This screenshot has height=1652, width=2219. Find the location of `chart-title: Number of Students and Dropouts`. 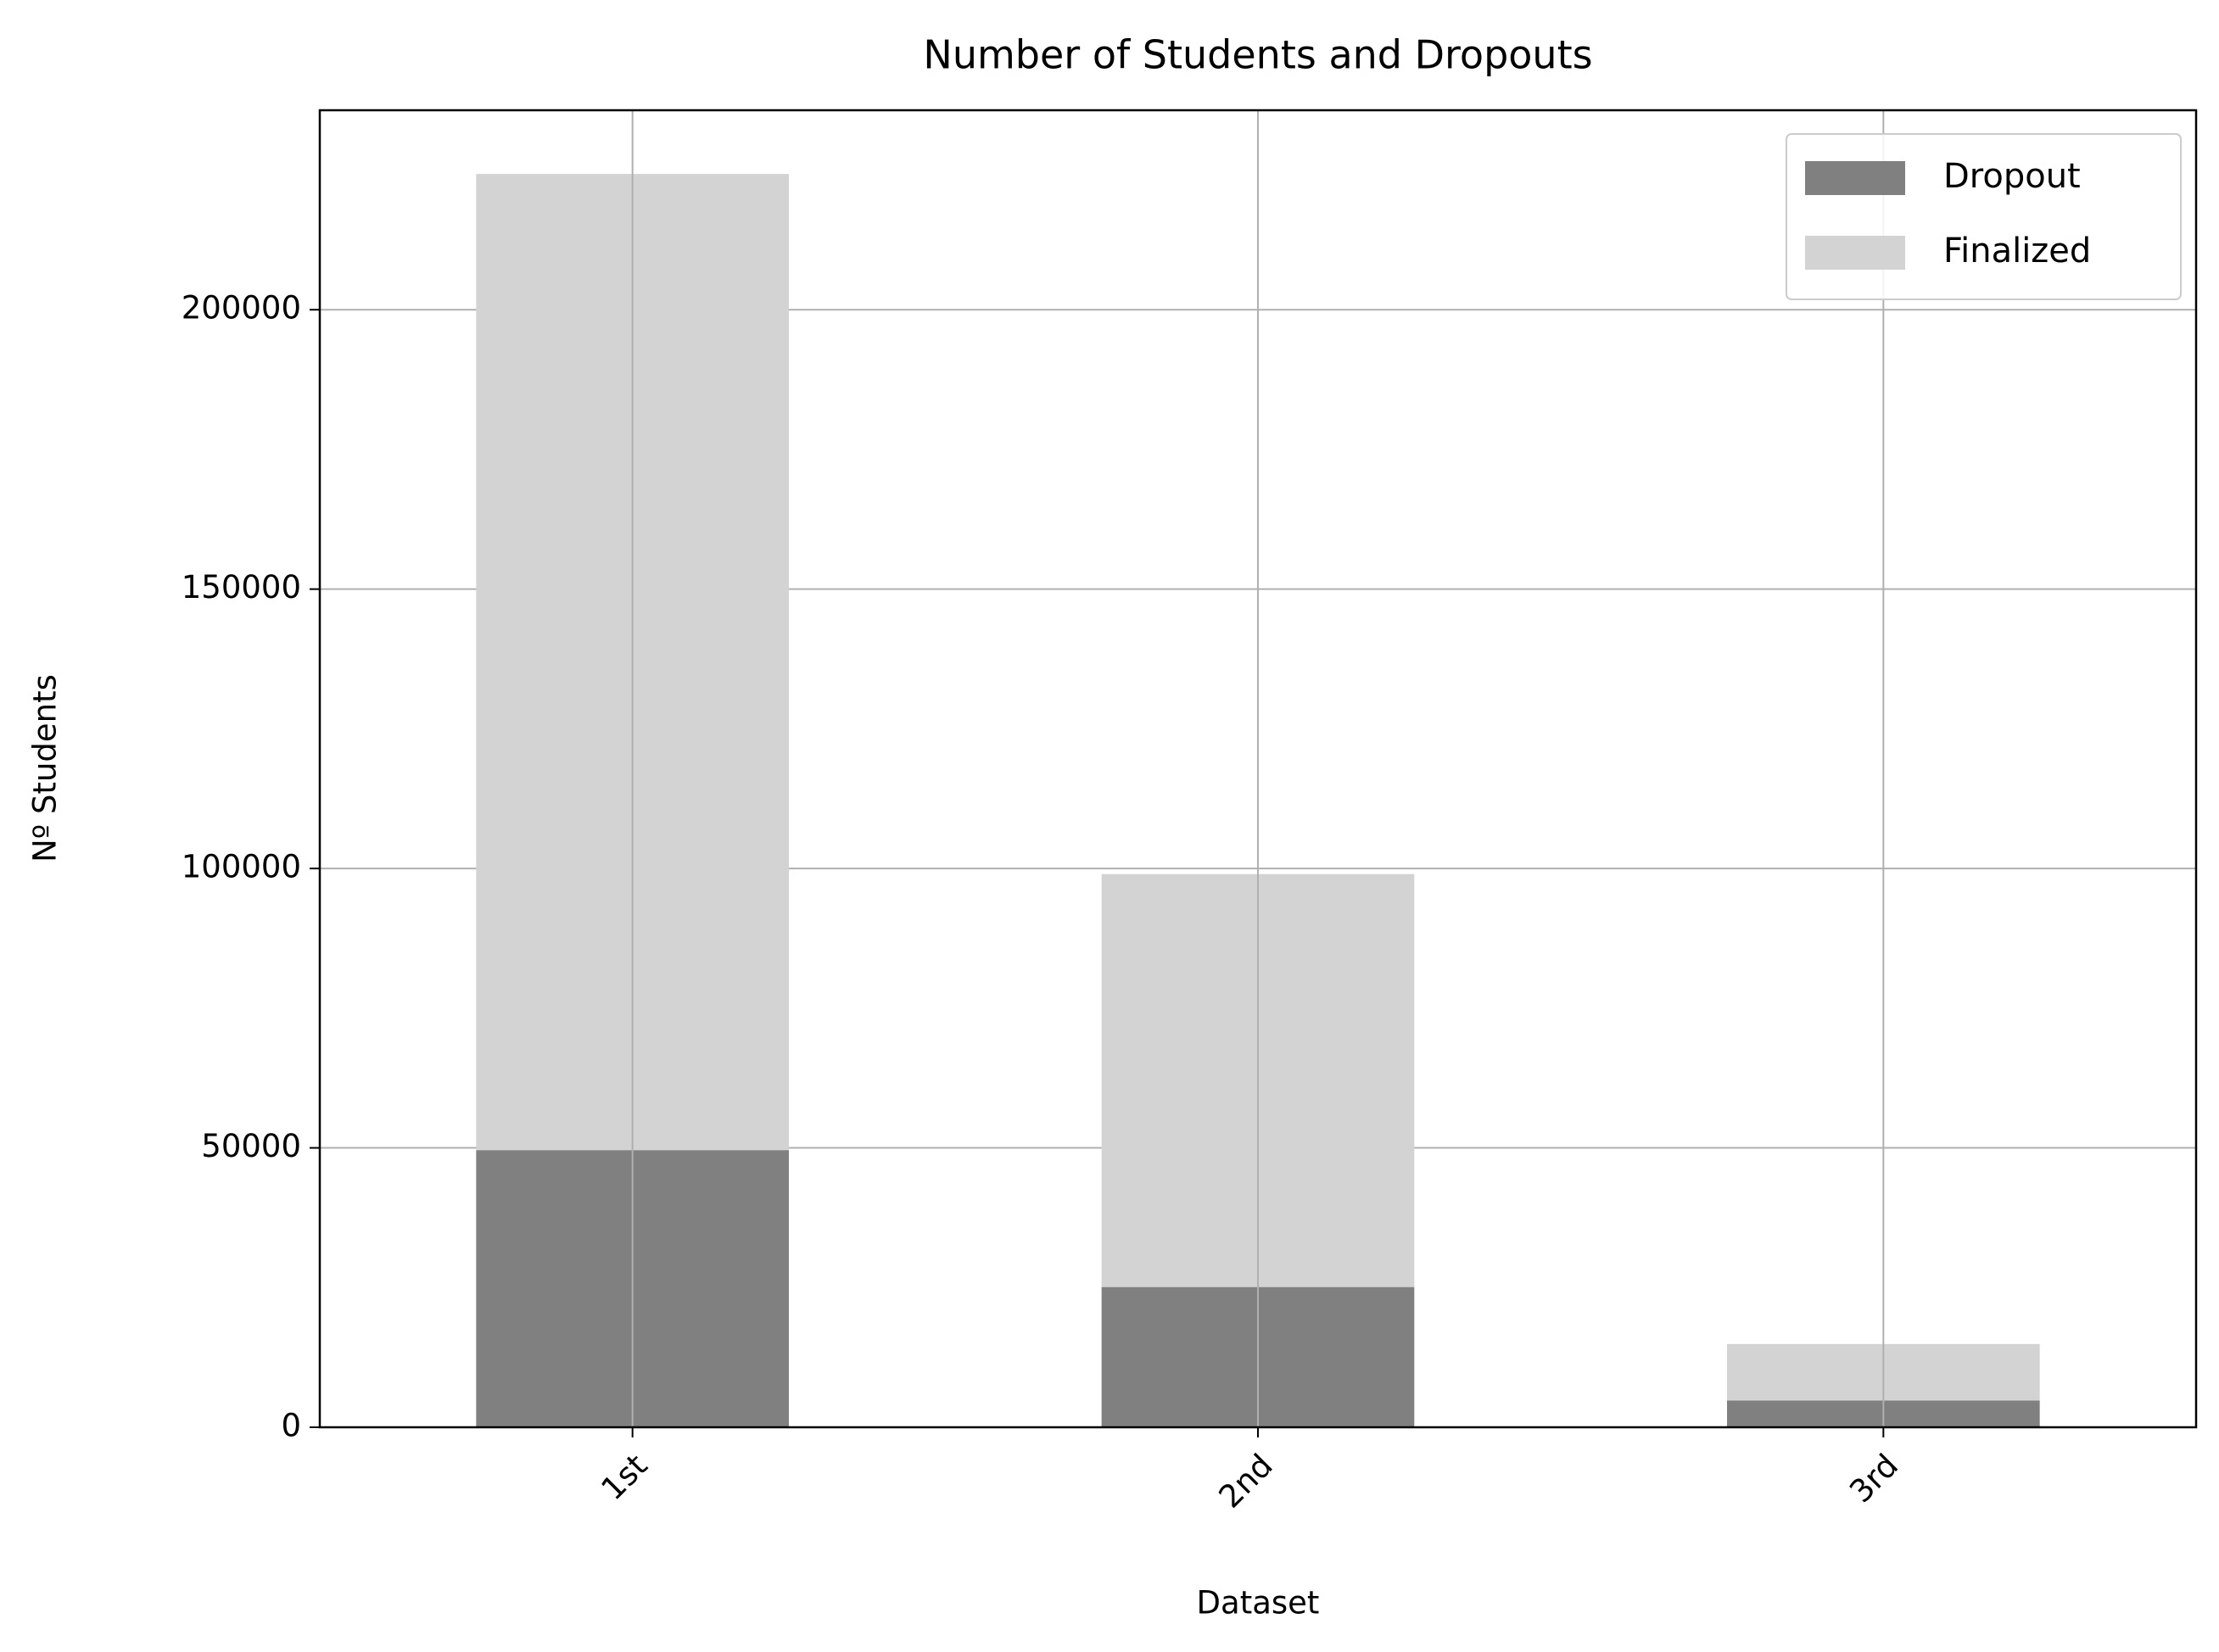

chart-title: Number of Students and Dropouts is located at coordinates (1257, 55).